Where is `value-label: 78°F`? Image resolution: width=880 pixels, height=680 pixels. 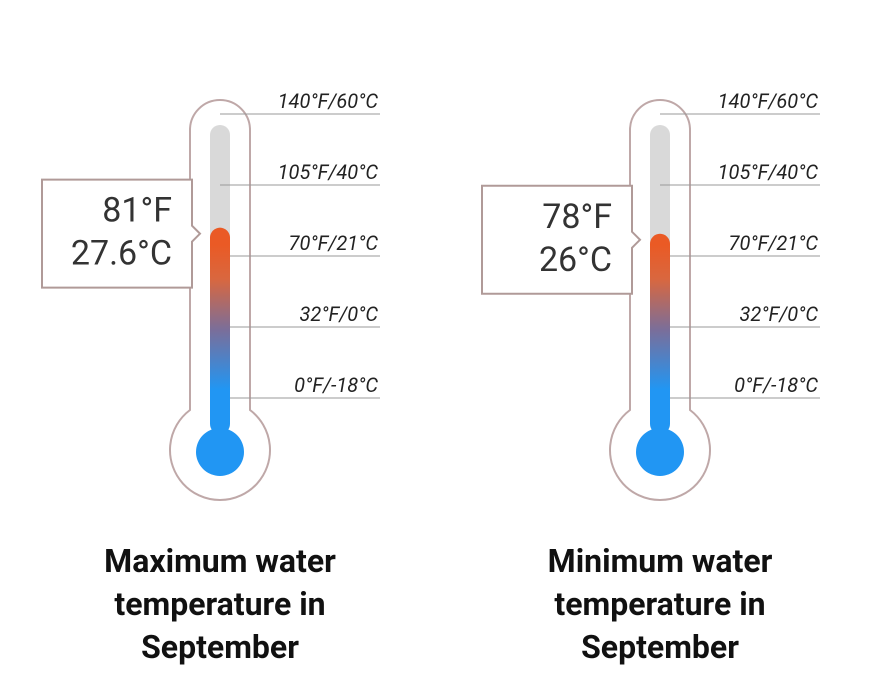
value-label: 78°F is located at coordinates (577, 217).